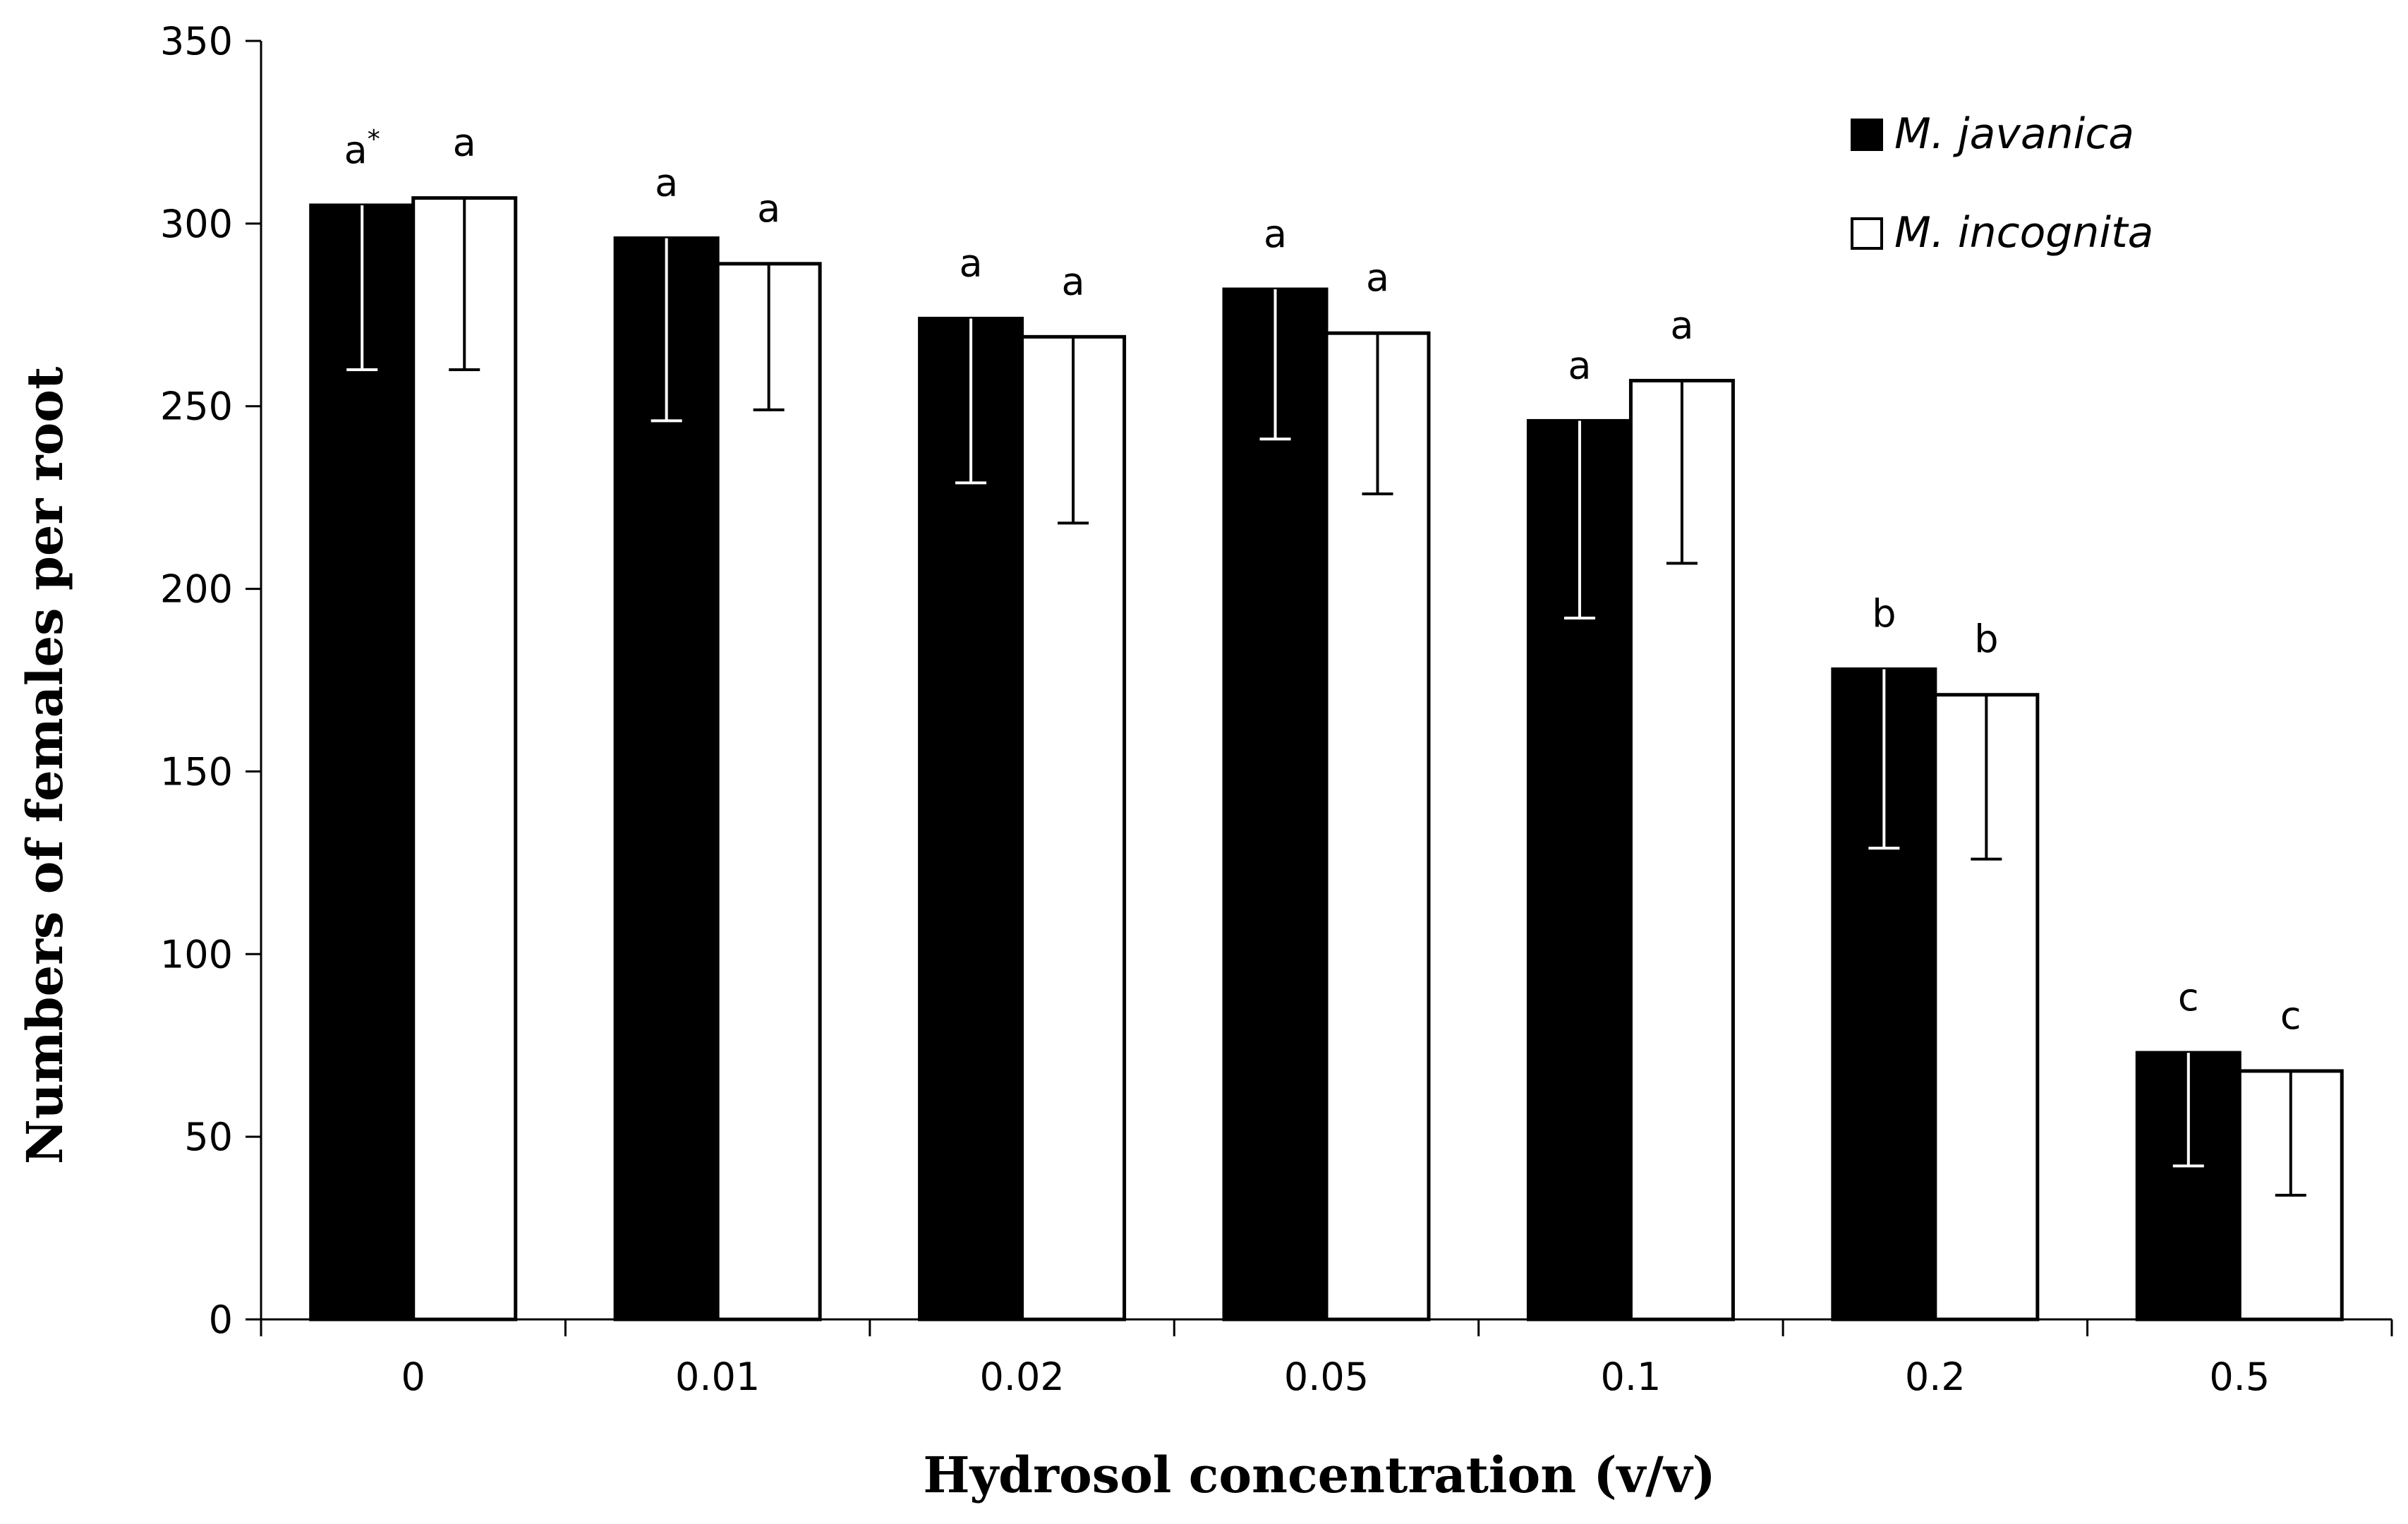 The width and height of the screenshot is (2408, 1524). I want to click on x-tick-label: 0.05, so click(1326, 1377).